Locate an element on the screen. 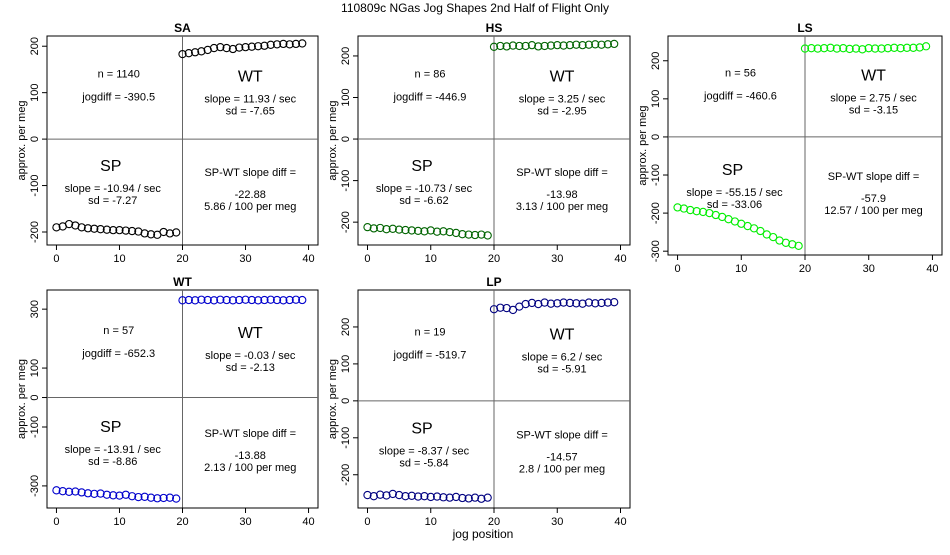 The height and width of the screenshot is (555, 950). jogdiff-text: jogdiff = -652.3 is located at coordinates (118, 354).